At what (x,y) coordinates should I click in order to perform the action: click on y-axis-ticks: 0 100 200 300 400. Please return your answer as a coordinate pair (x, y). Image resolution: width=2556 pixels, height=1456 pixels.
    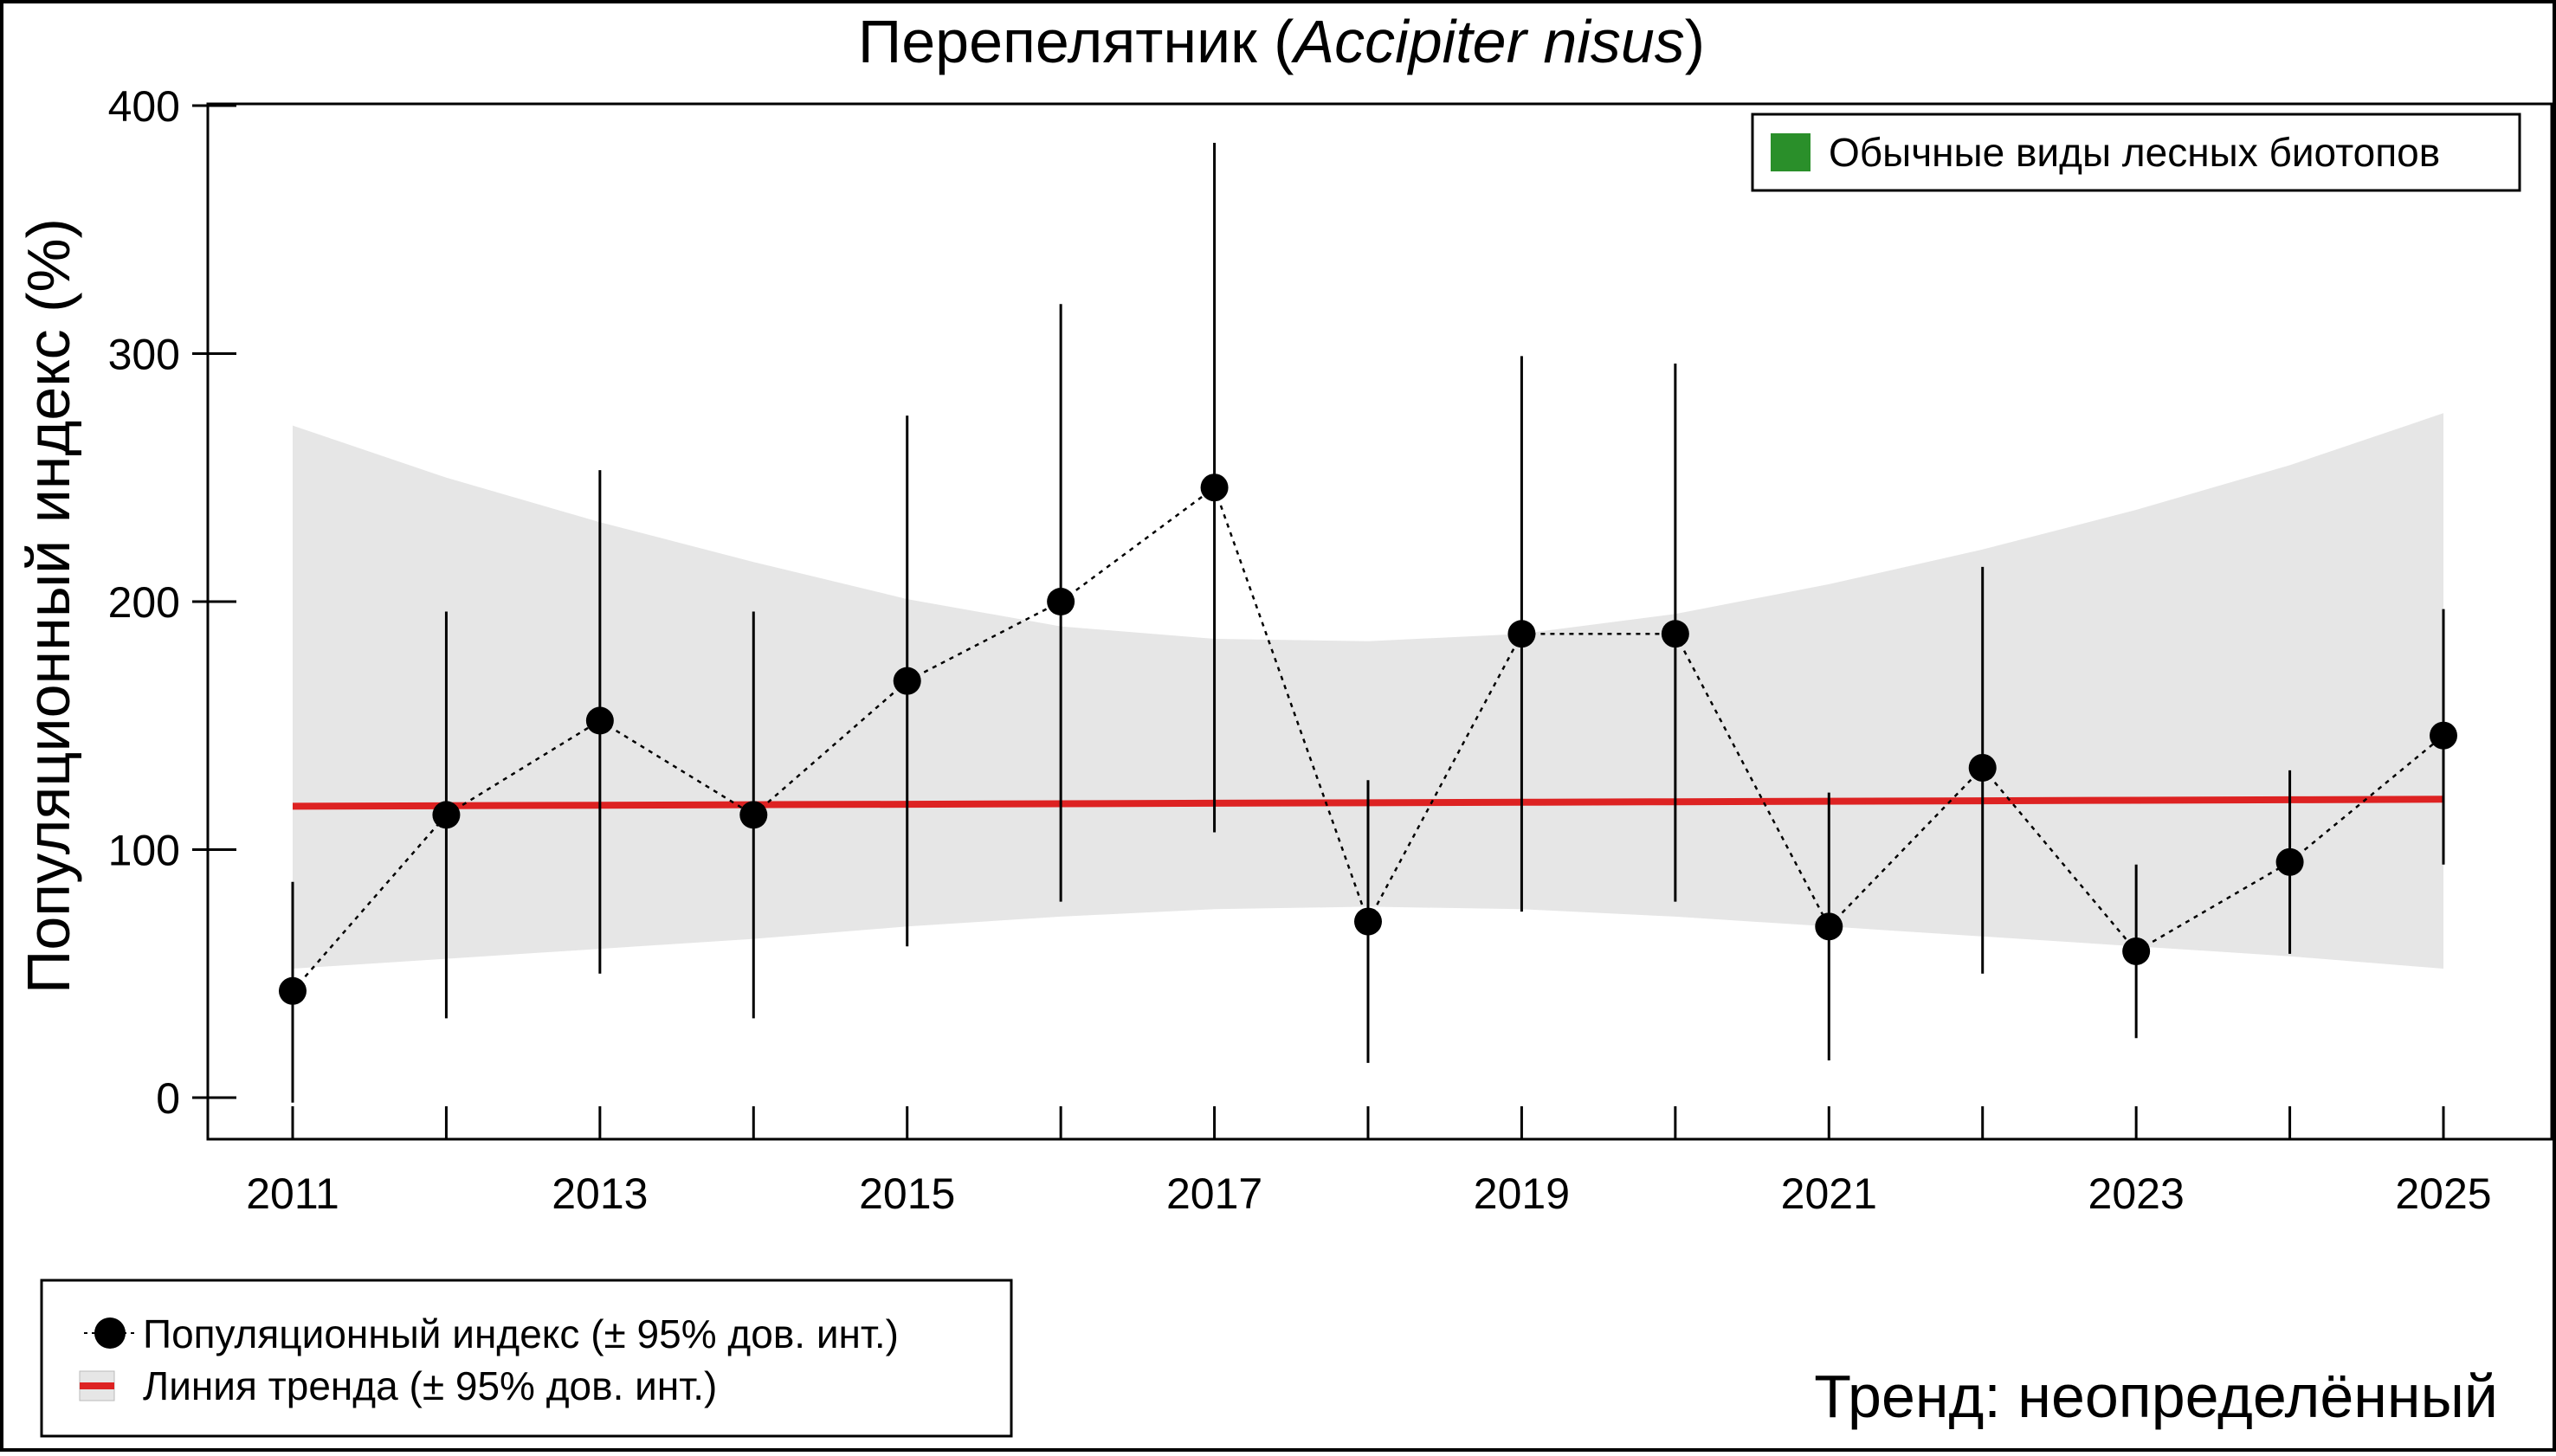
    Looking at the image, I should click on (172, 602).